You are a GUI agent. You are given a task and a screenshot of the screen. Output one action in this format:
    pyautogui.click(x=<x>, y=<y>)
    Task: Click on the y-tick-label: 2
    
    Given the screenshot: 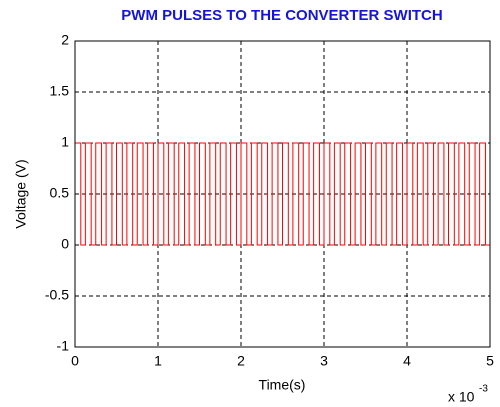 What is the action you would take?
    pyautogui.click(x=65, y=40)
    